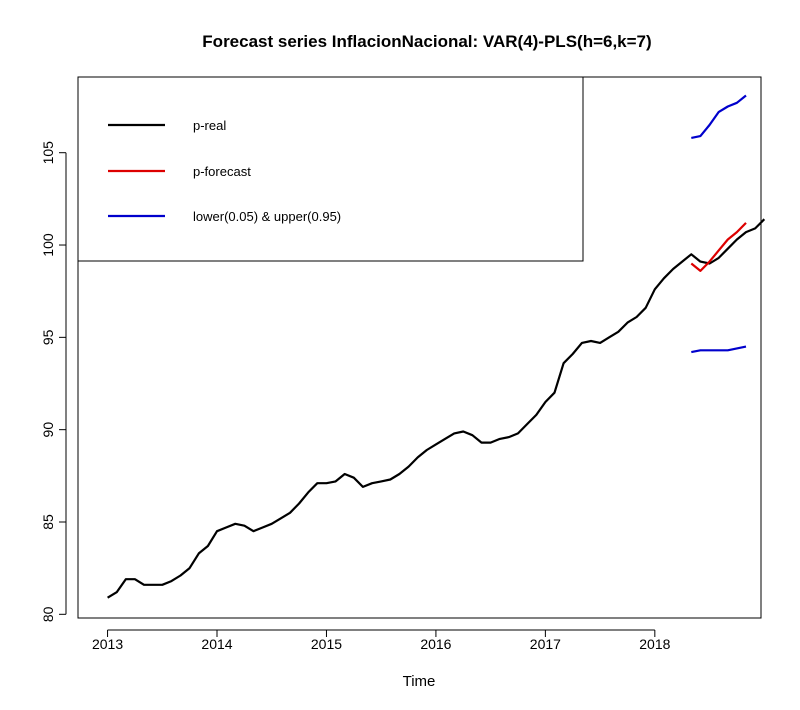  Describe the element at coordinates (545, 644) in the screenshot. I see `x-tick-label: 2017` at that location.